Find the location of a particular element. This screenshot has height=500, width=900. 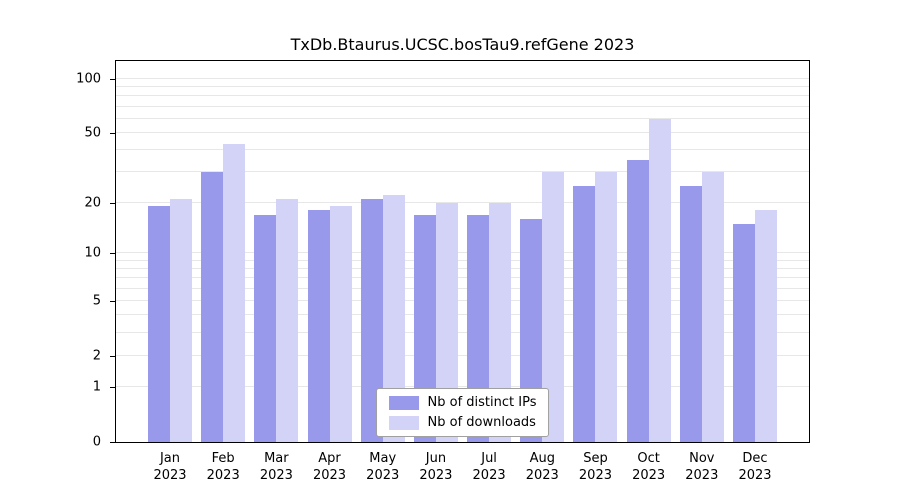

x-tick-label-aug: Aug 2023 is located at coordinates (542, 467).